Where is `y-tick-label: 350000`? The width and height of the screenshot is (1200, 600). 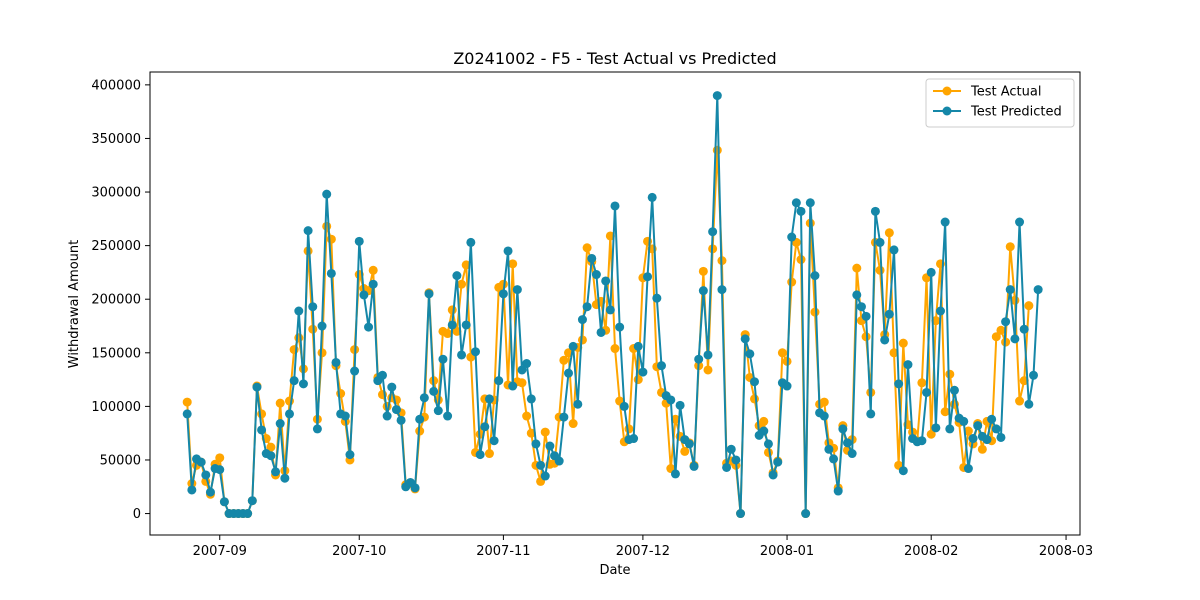 y-tick-label: 350000 is located at coordinates (116, 139).